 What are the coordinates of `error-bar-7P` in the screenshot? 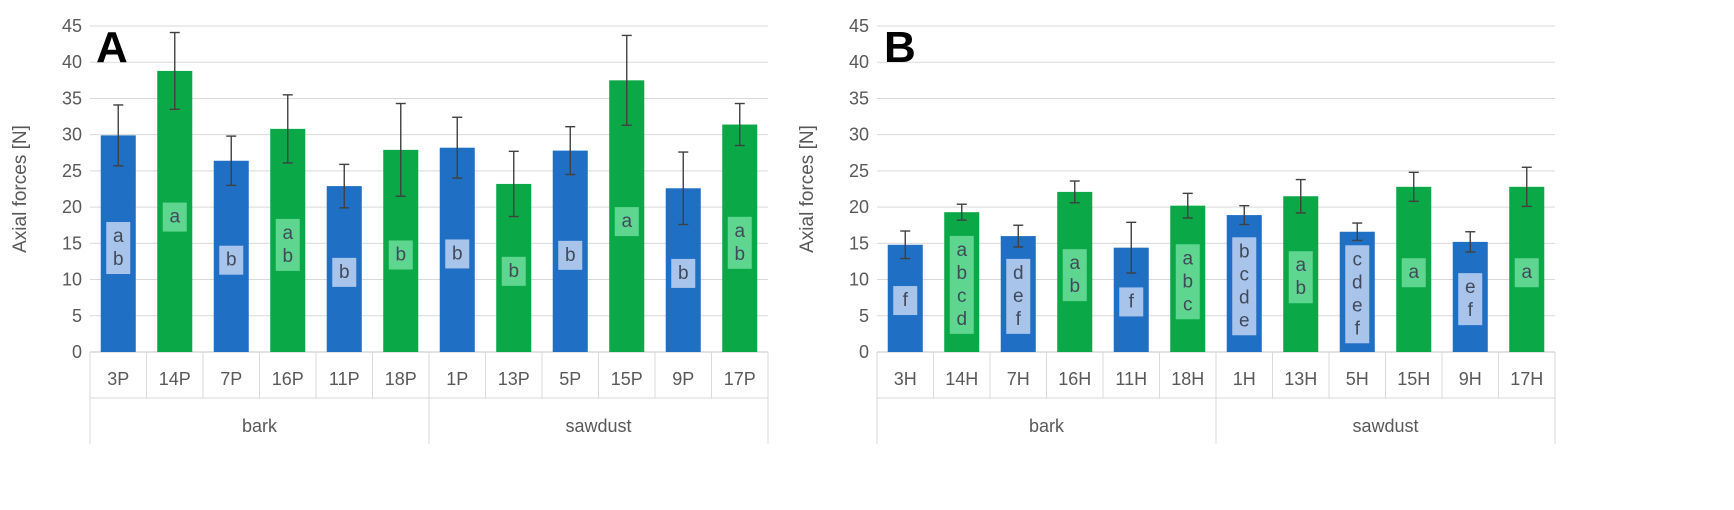 It's located at (231, 161).